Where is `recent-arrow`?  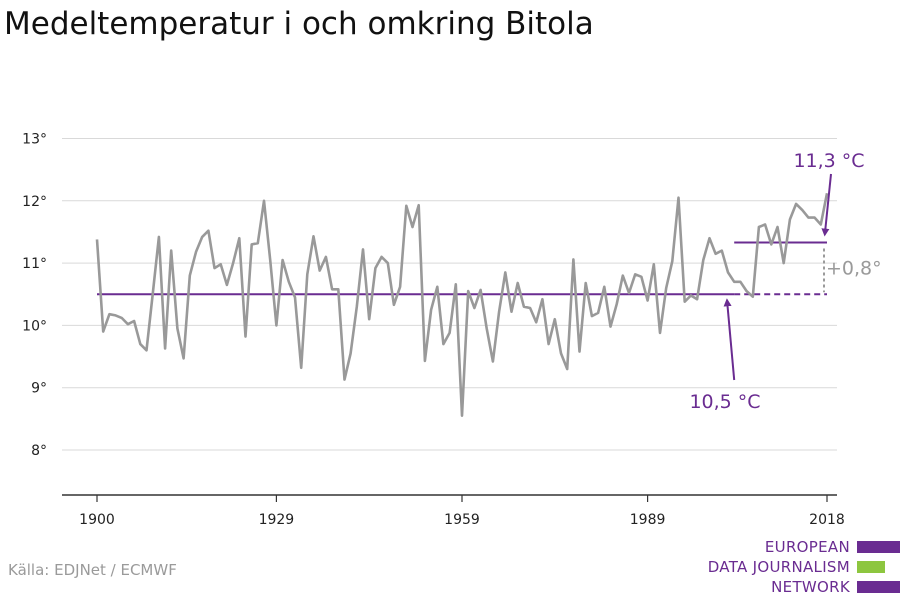 recent-arrow is located at coordinates (826, 205).